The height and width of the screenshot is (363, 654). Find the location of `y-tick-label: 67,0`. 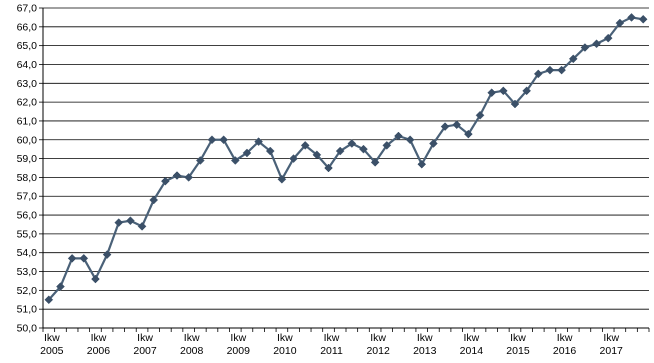

y-tick-label: 67,0 is located at coordinates (27, 9).